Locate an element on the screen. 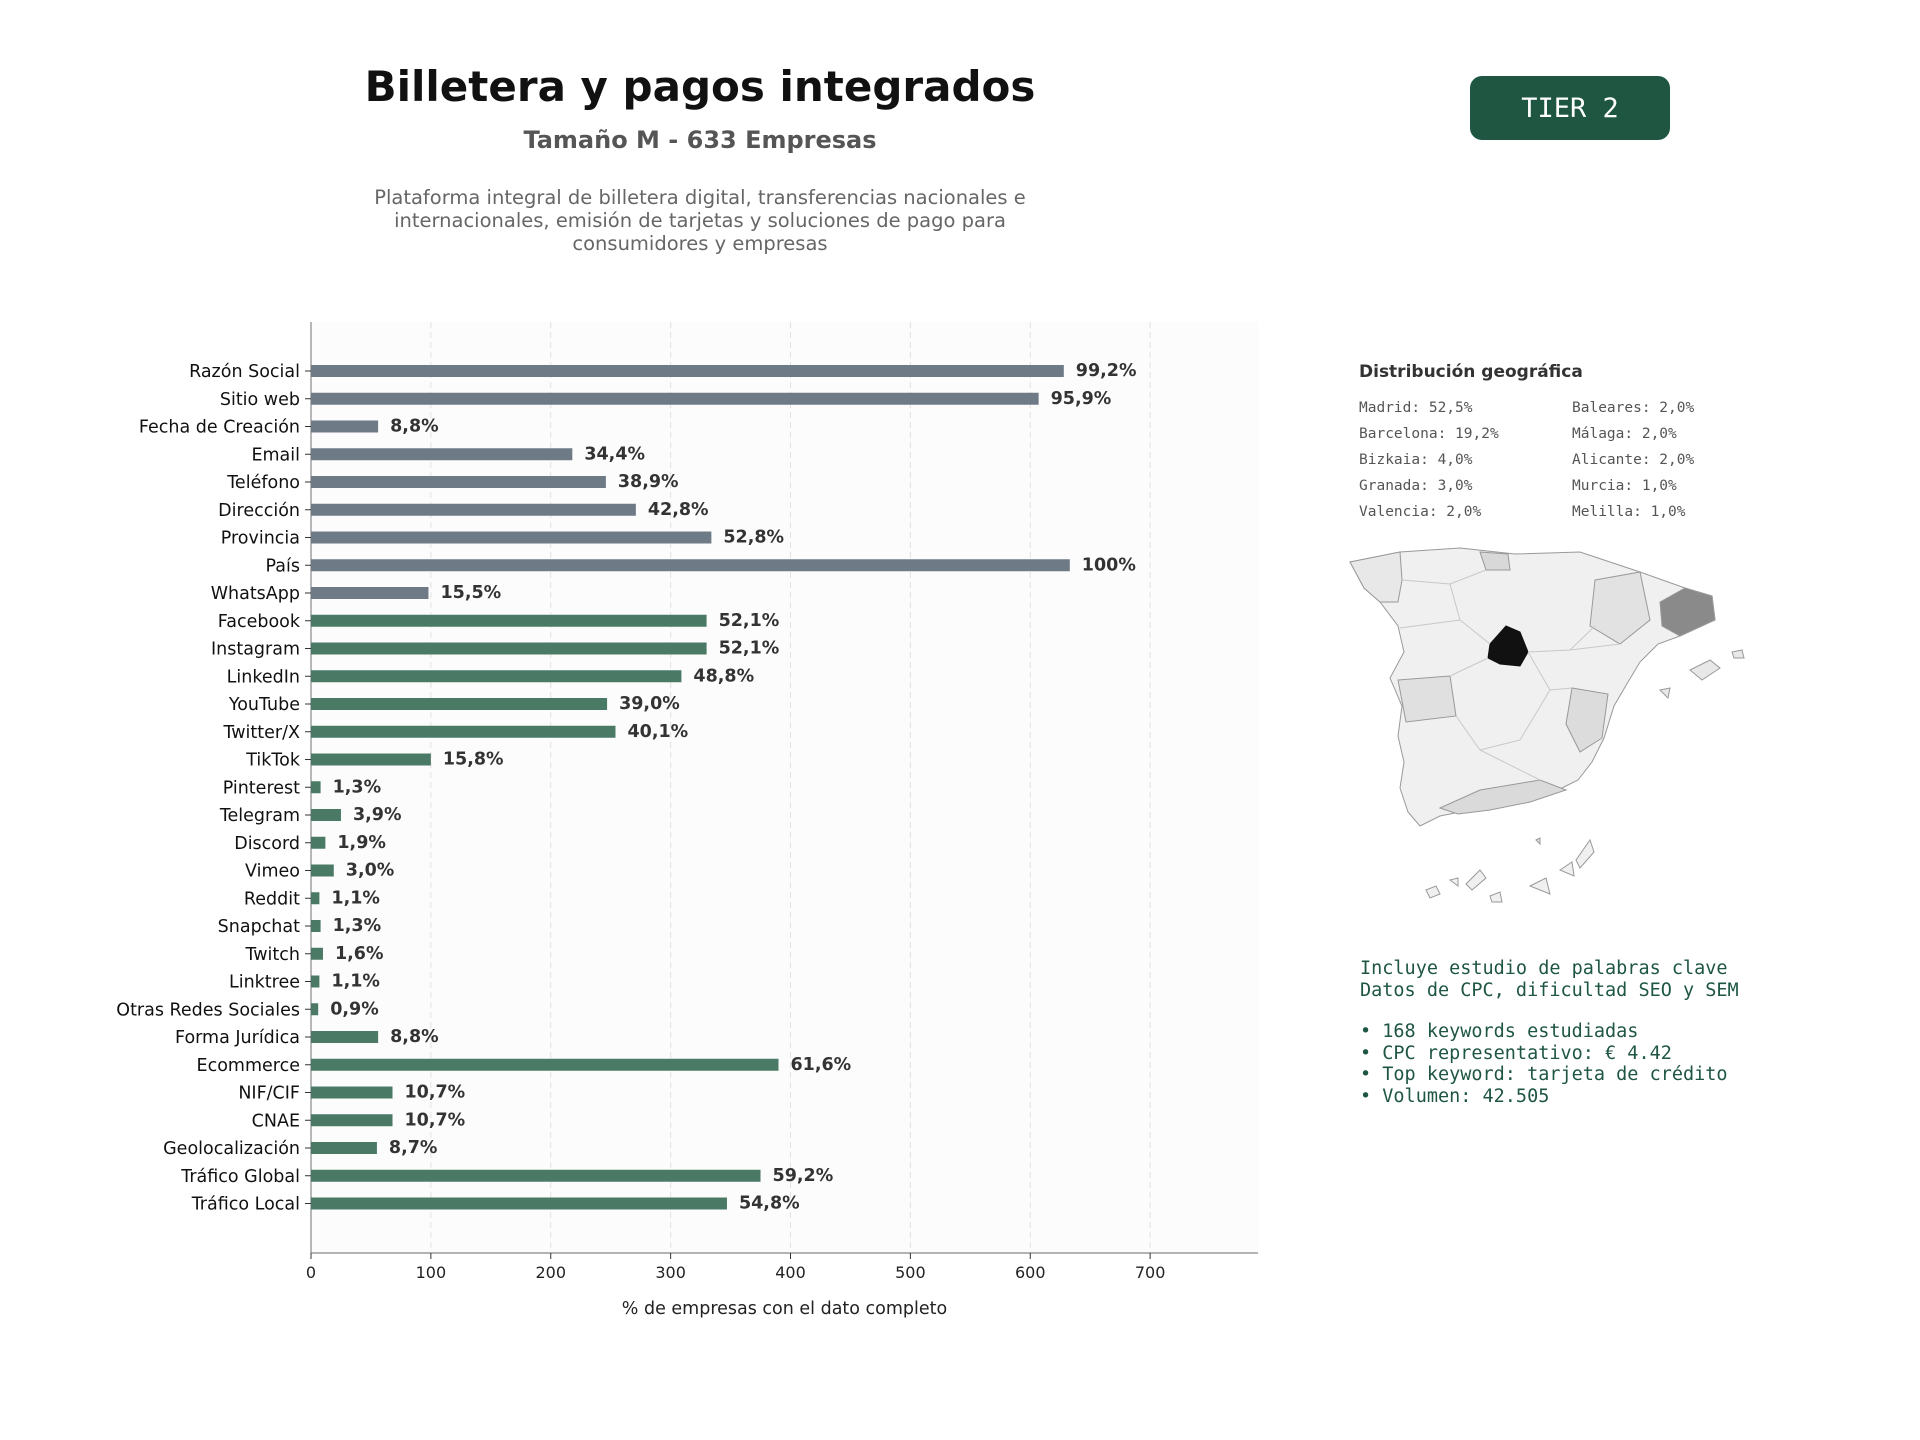 The height and width of the screenshot is (1440, 1920). y-tick-label: Reddit is located at coordinates (272, 899).